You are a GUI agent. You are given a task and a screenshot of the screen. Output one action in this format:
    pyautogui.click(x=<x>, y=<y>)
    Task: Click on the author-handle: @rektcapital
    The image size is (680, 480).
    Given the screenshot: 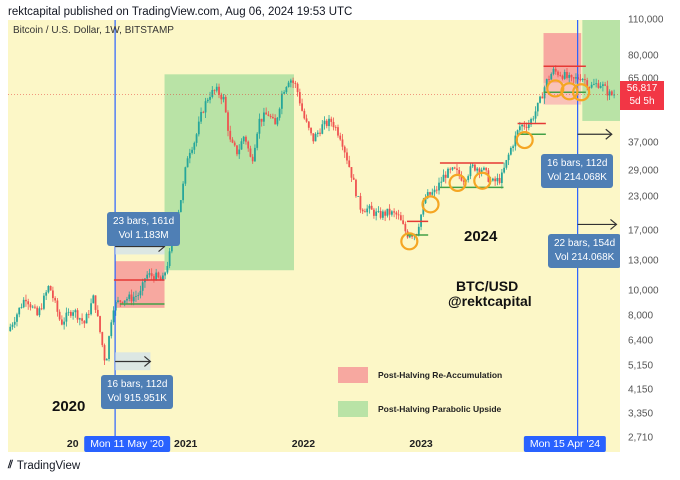 What is the action you would take?
    pyautogui.click(x=490, y=301)
    